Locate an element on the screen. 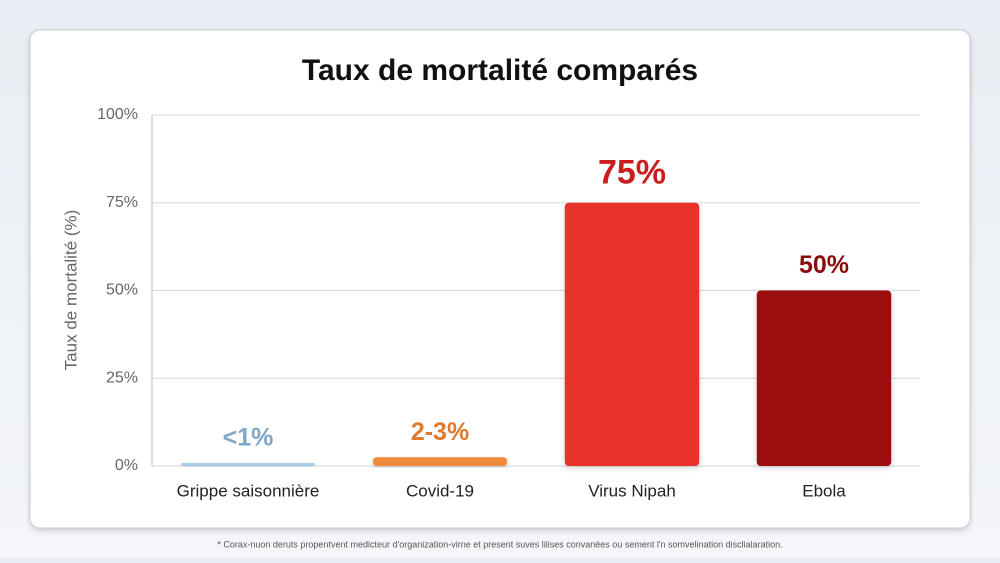 The width and height of the screenshot is (1000, 563). y-tick-label: 25% is located at coordinates (122, 377).